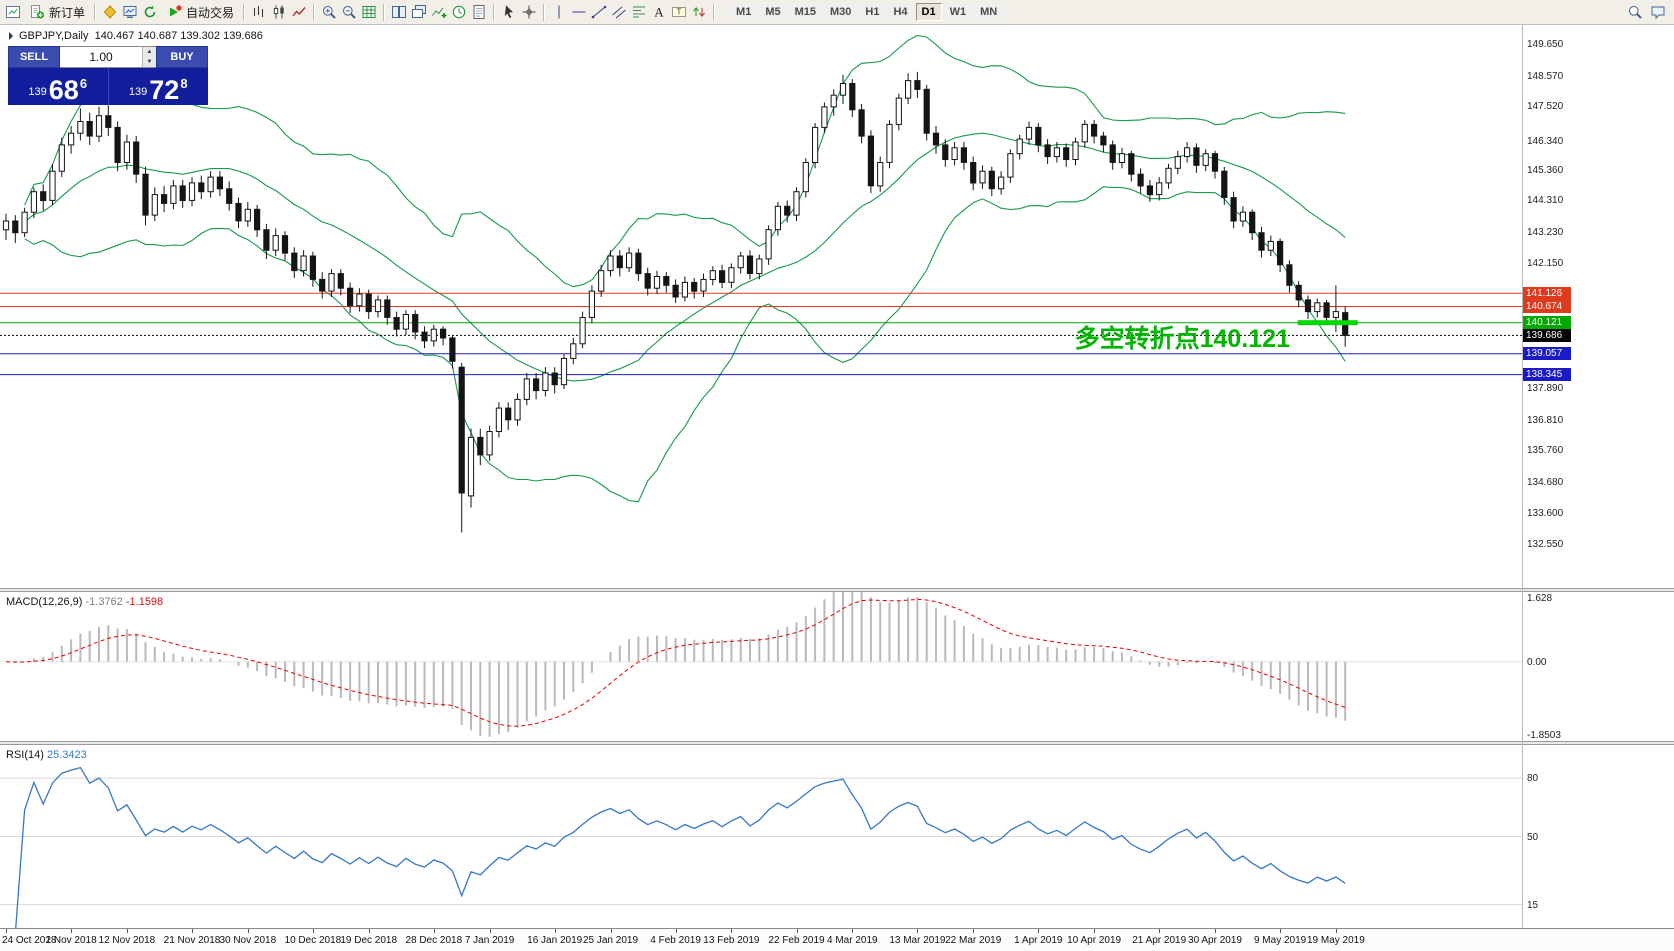 The height and width of the screenshot is (951, 1674). Describe the element at coordinates (328, 12) in the screenshot. I see `zoom-in-icon` at that location.